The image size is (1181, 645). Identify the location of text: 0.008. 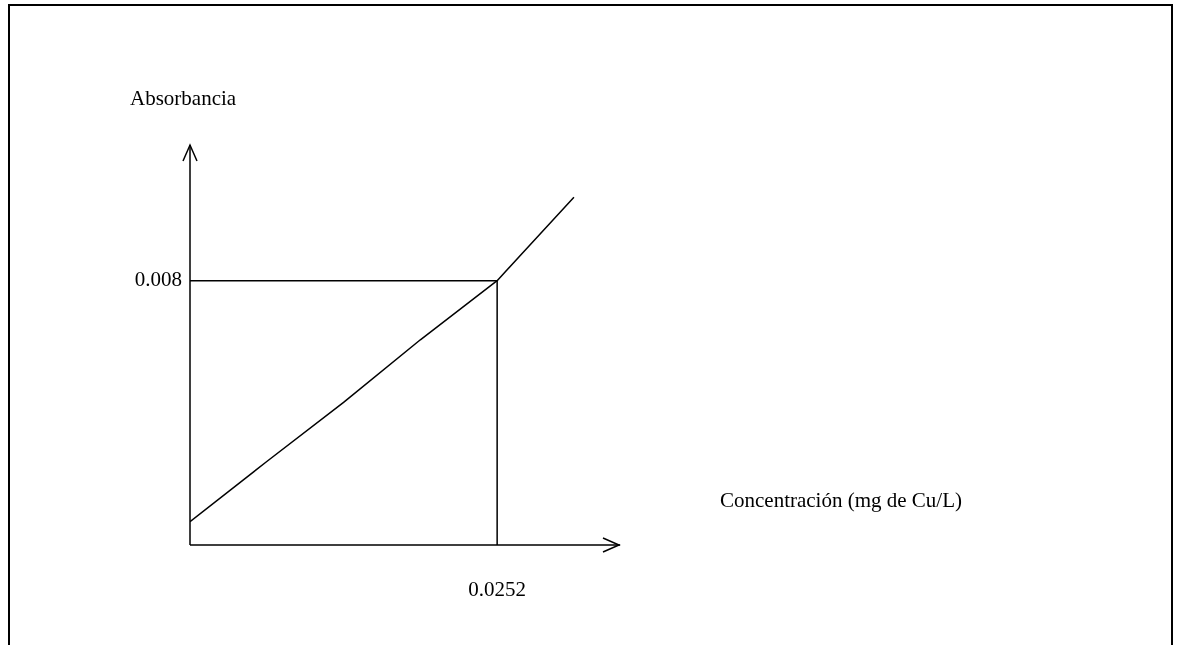
(158, 279).